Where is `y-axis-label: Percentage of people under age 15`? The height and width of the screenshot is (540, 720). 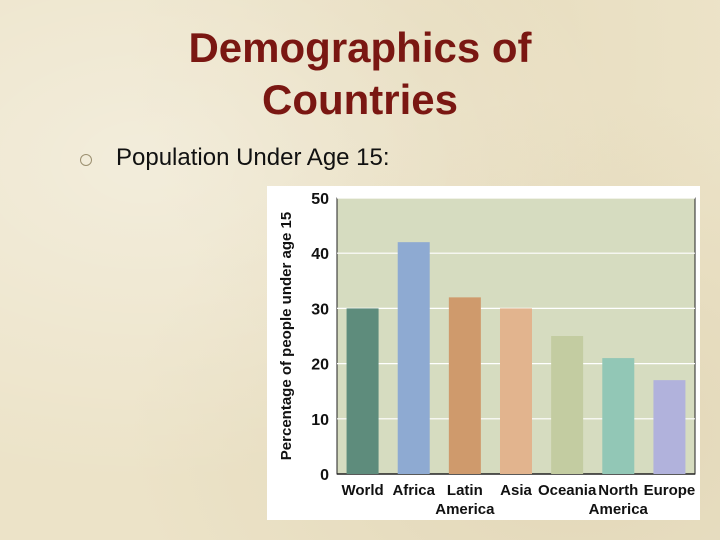 y-axis-label: Percentage of people under age 15 is located at coordinates (286, 336).